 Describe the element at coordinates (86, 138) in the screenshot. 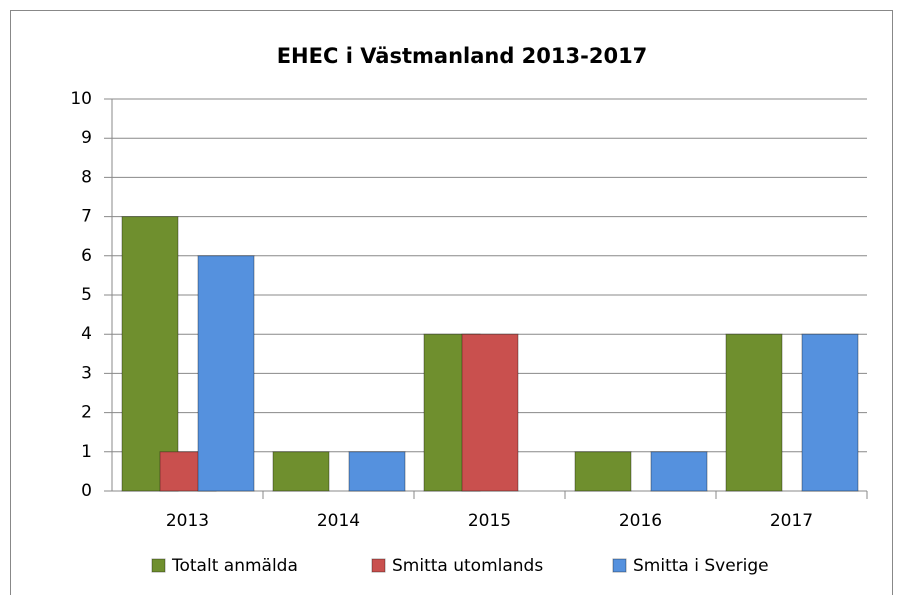

I see `y-tick-label: 9` at that location.